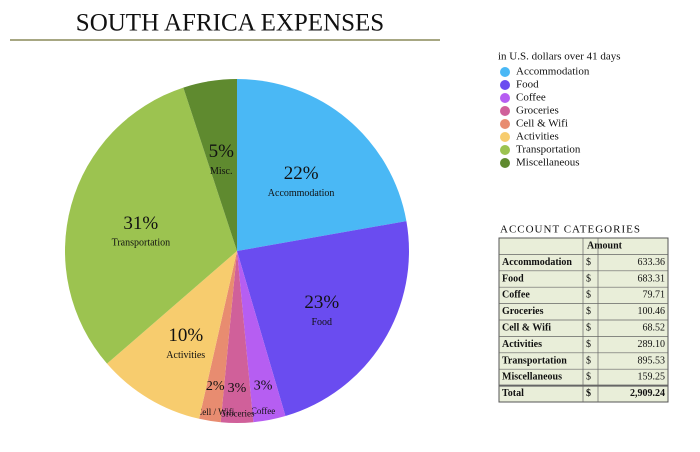  I want to click on table-row-label: Accommodation, so click(537, 262).